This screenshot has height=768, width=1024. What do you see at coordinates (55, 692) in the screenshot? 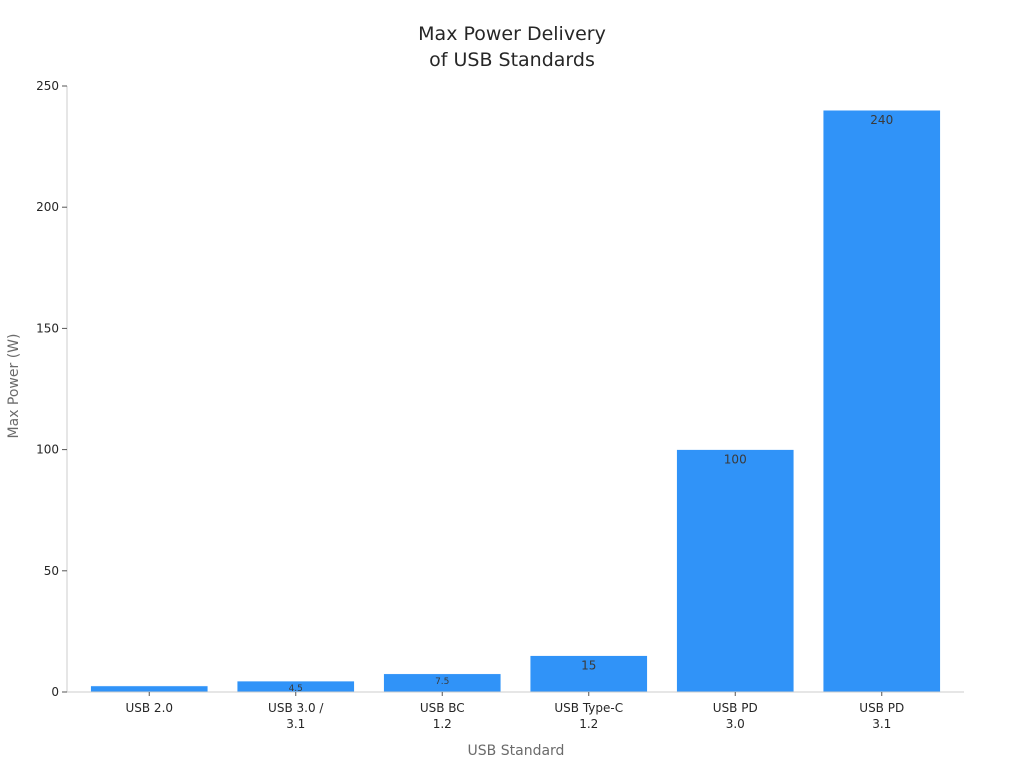
I see `y-tick-label: 0` at bounding box center [55, 692].